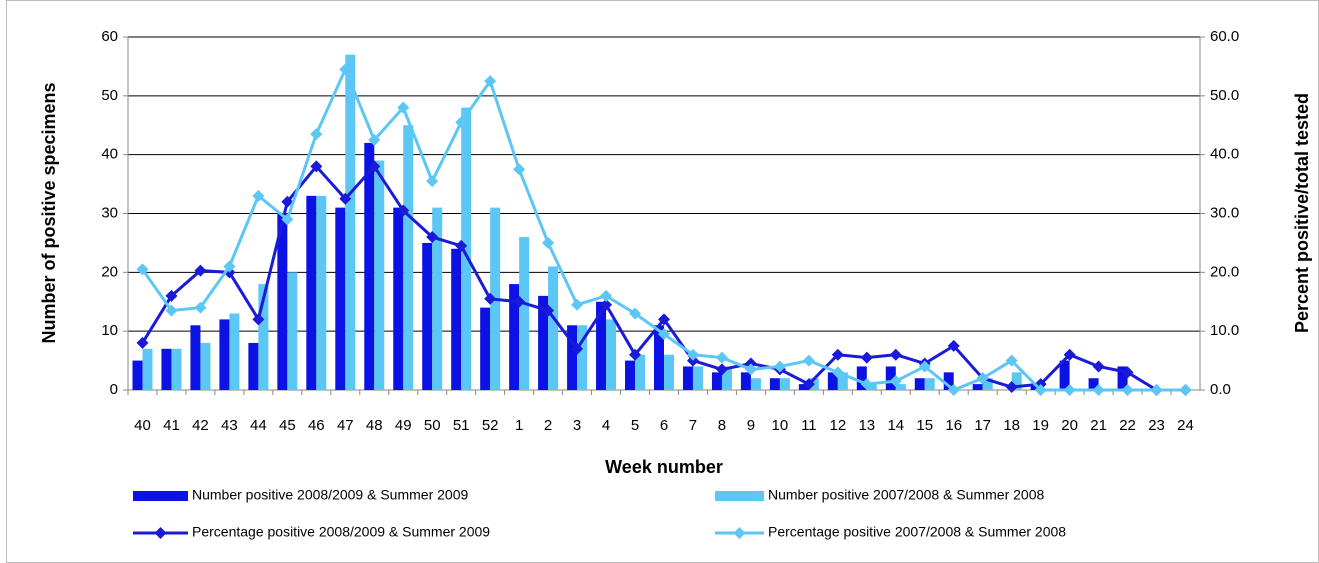 The width and height of the screenshot is (1319, 563). What do you see at coordinates (1098, 425) in the screenshot?
I see `x-tick-label: 21` at bounding box center [1098, 425].